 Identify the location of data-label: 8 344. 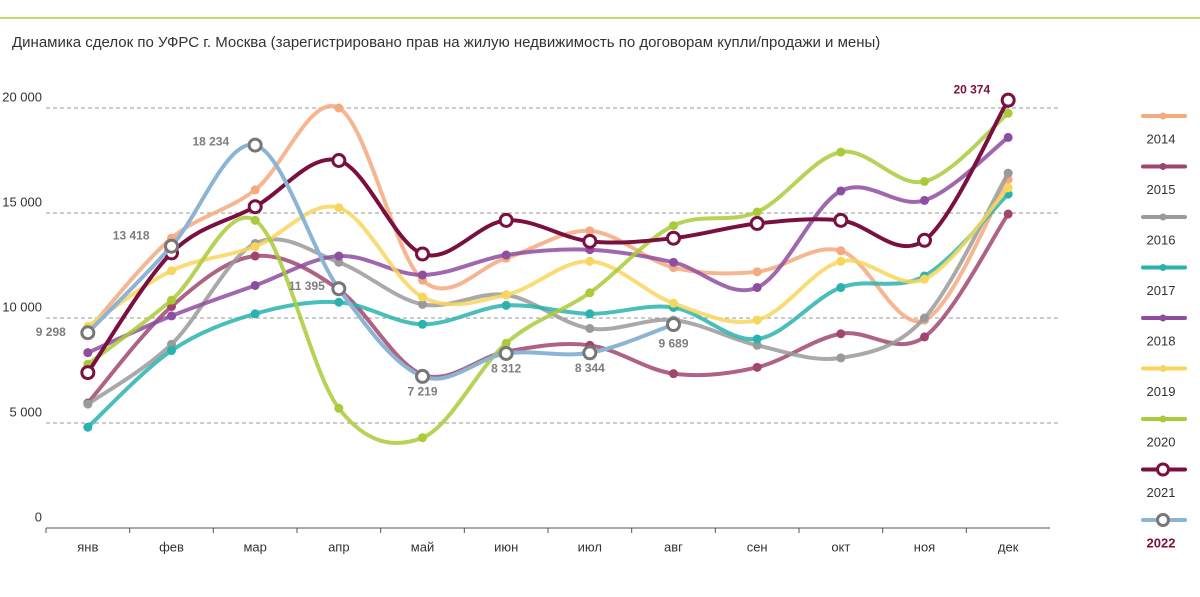
(590, 368).